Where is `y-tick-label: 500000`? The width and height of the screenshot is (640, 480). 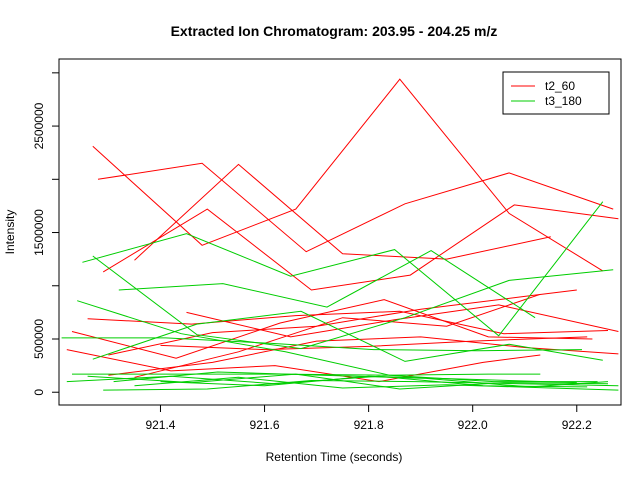 y-tick-label: 500000 is located at coordinates (39, 339).